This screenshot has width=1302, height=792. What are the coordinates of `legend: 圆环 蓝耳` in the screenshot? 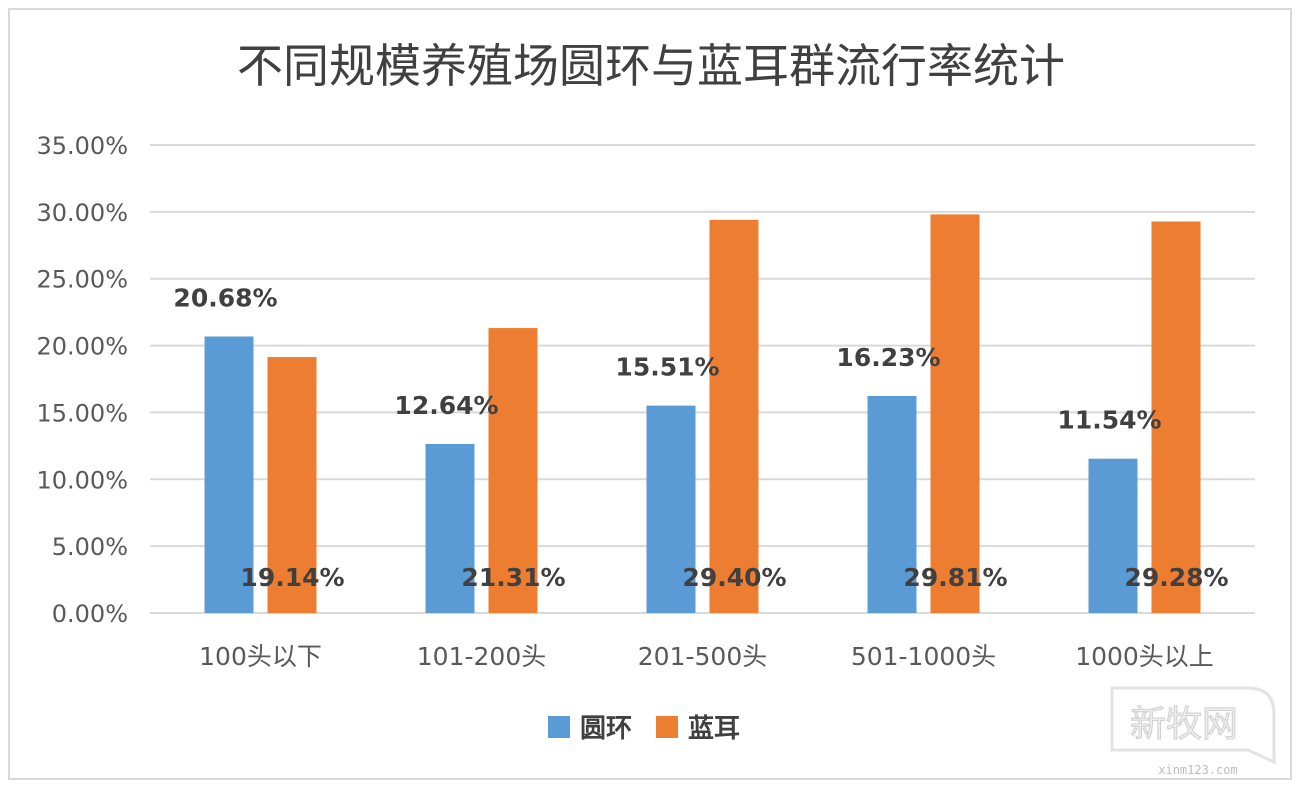 It's located at (644, 729).